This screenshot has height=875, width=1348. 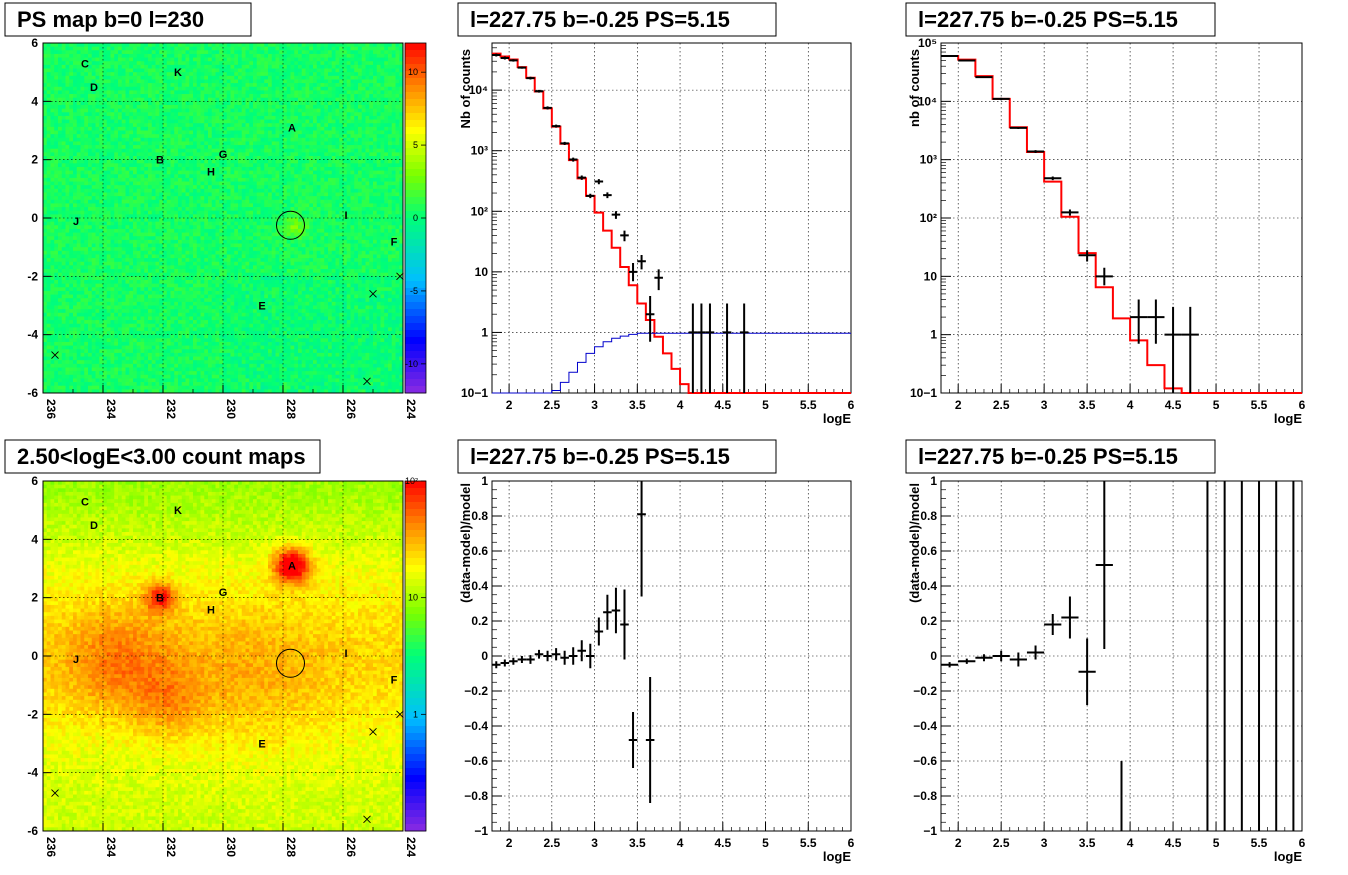 What do you see at coordinates (474, 393) in the screenshot?
I see `y-tick-label: 10−1` at bounding box center [474, 393].